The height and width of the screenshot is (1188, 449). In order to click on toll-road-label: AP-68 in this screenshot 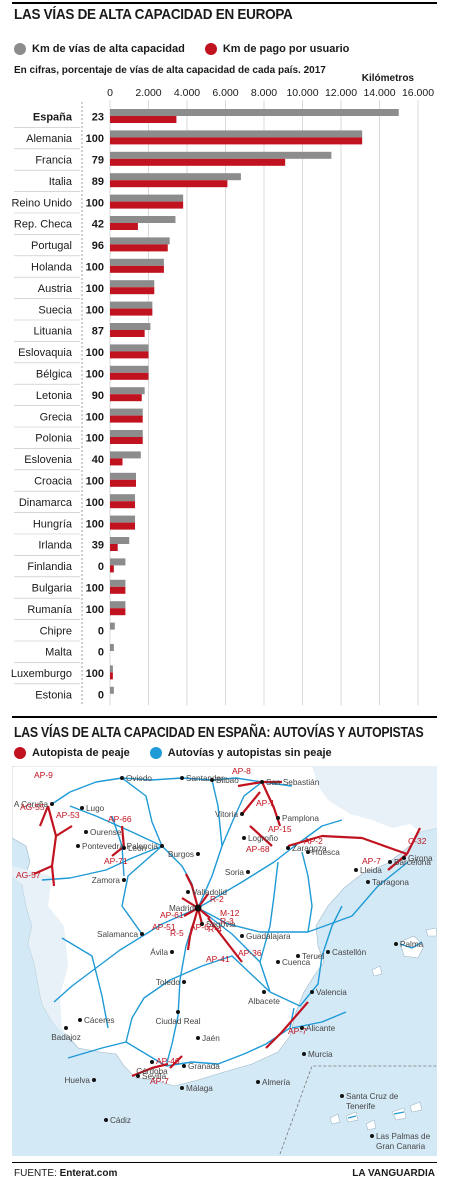, I will do `click(258, 849)`.